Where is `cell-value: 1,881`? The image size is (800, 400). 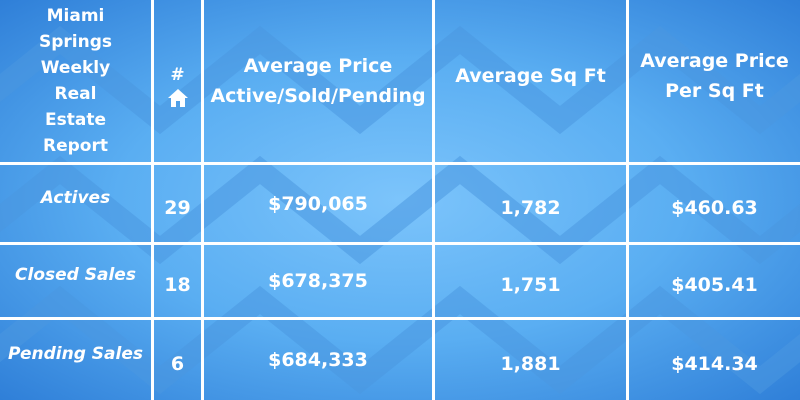 cell-value: 1,881 is located at coordinates (530, 364).